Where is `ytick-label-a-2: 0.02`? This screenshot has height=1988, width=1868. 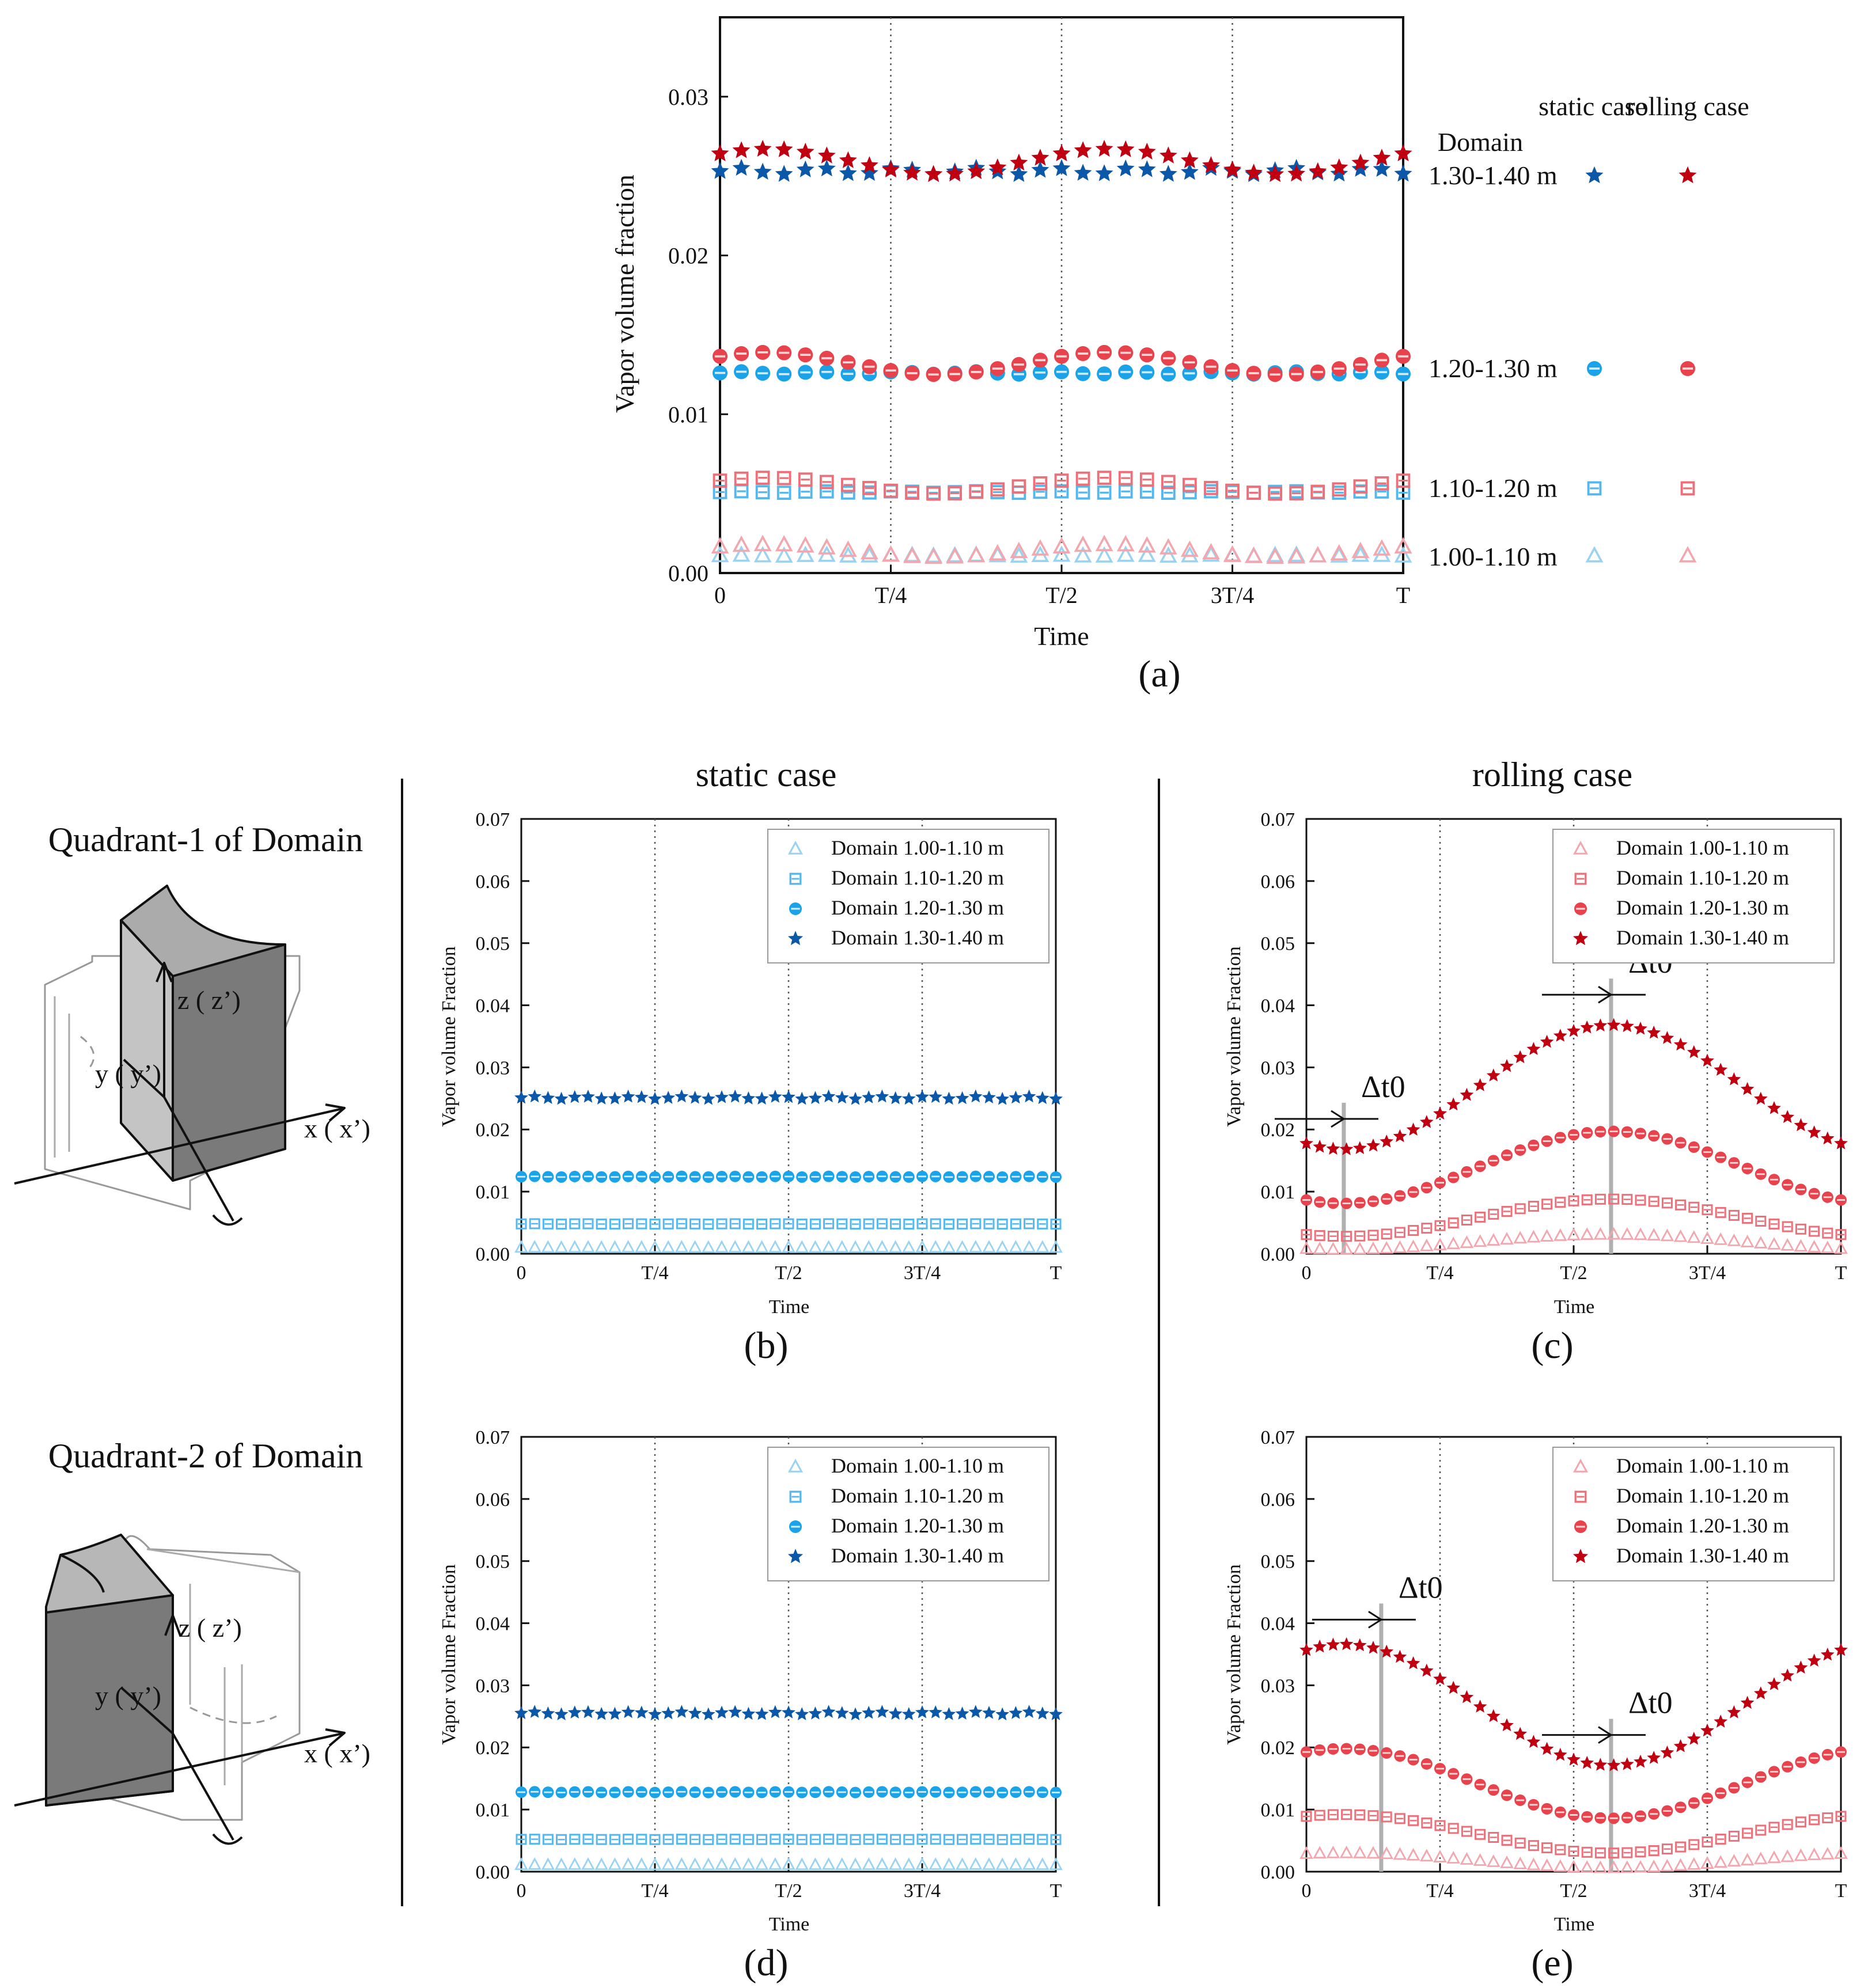 ytick-label-a-2: 0.02 is located at coordinates (688, 256).